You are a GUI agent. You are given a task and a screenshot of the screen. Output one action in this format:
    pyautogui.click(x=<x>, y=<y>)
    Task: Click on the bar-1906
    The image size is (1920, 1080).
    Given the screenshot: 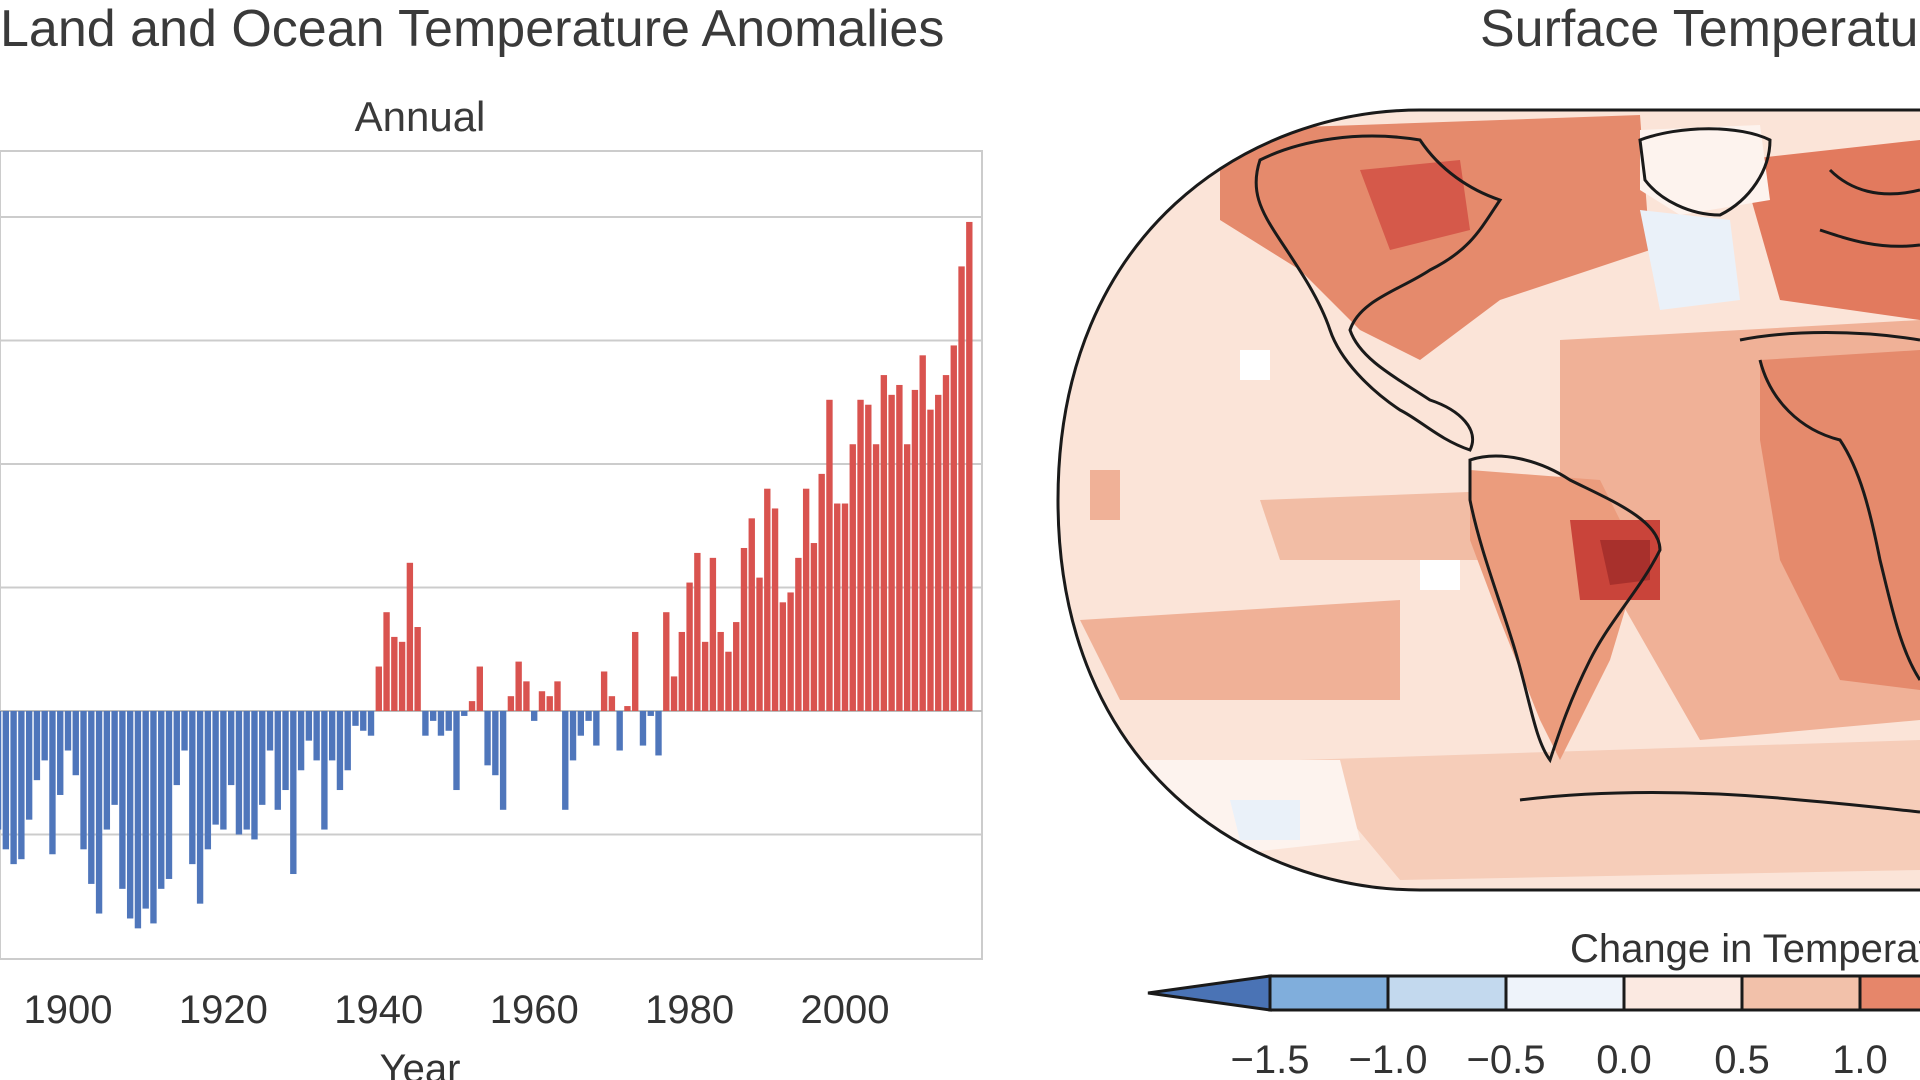 What is the action you would take?
    pyautogui.click(x=114, y=758)
    